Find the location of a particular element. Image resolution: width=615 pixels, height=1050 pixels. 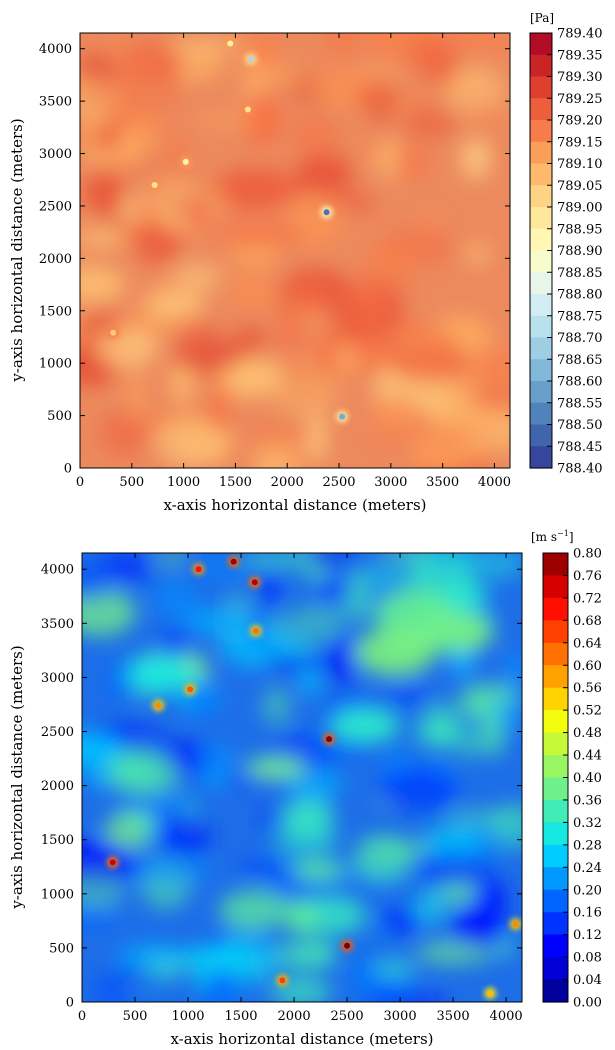

colorbar-tick-label: 788.65 is located at coordinates (580, 360).